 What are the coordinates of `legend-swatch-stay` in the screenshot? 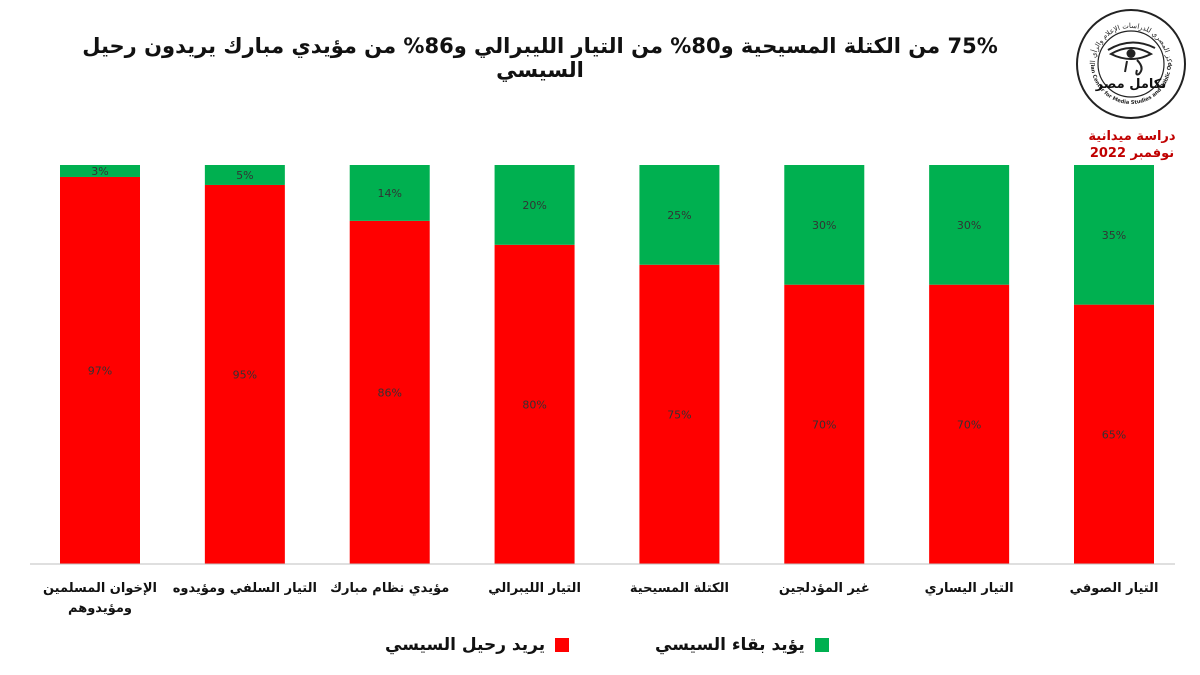 It's located at (821, 645).